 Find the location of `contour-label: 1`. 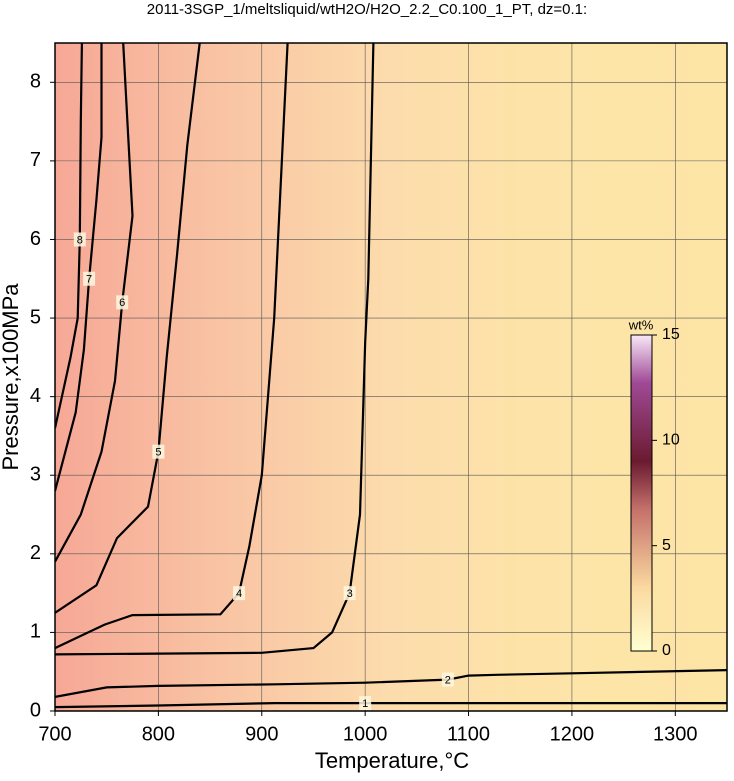

contour-label: 1 is located at coordinates (365, 704).